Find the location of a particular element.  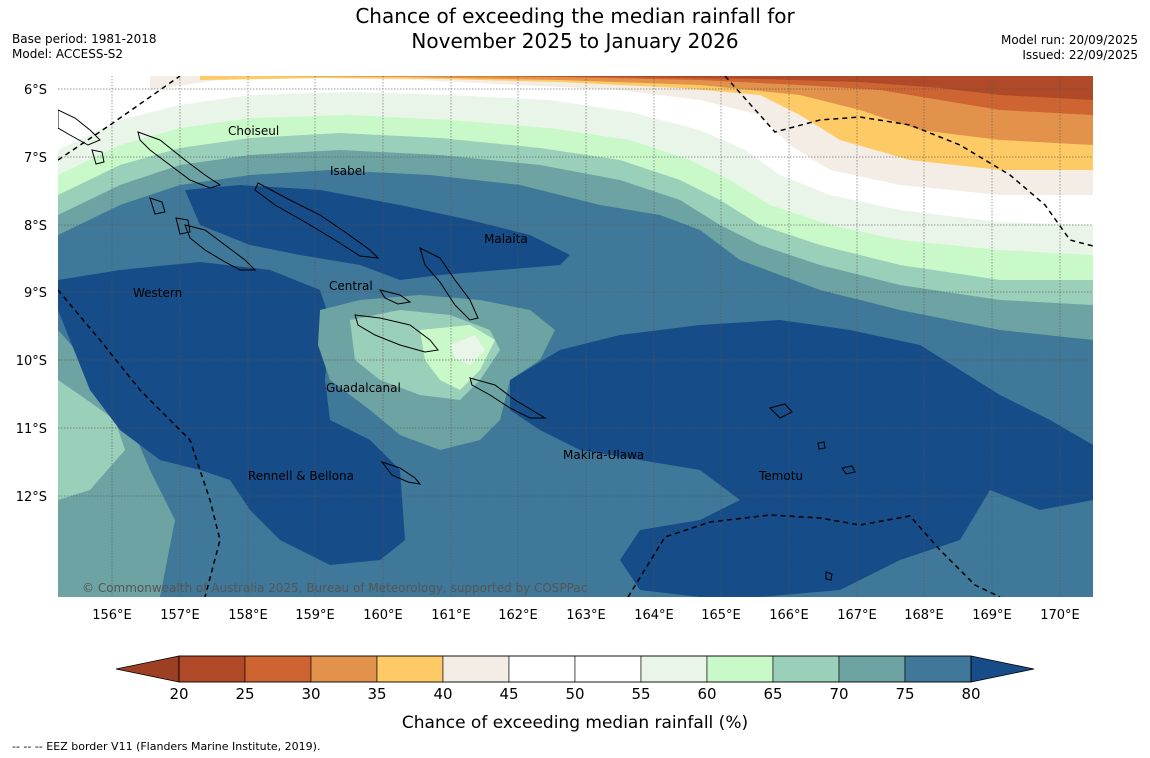

bougainville-islet is located at coordinates (98, 157).